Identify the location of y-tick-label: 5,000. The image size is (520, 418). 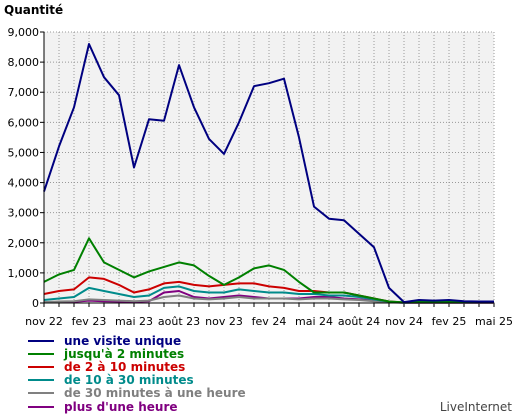
(24, 152).